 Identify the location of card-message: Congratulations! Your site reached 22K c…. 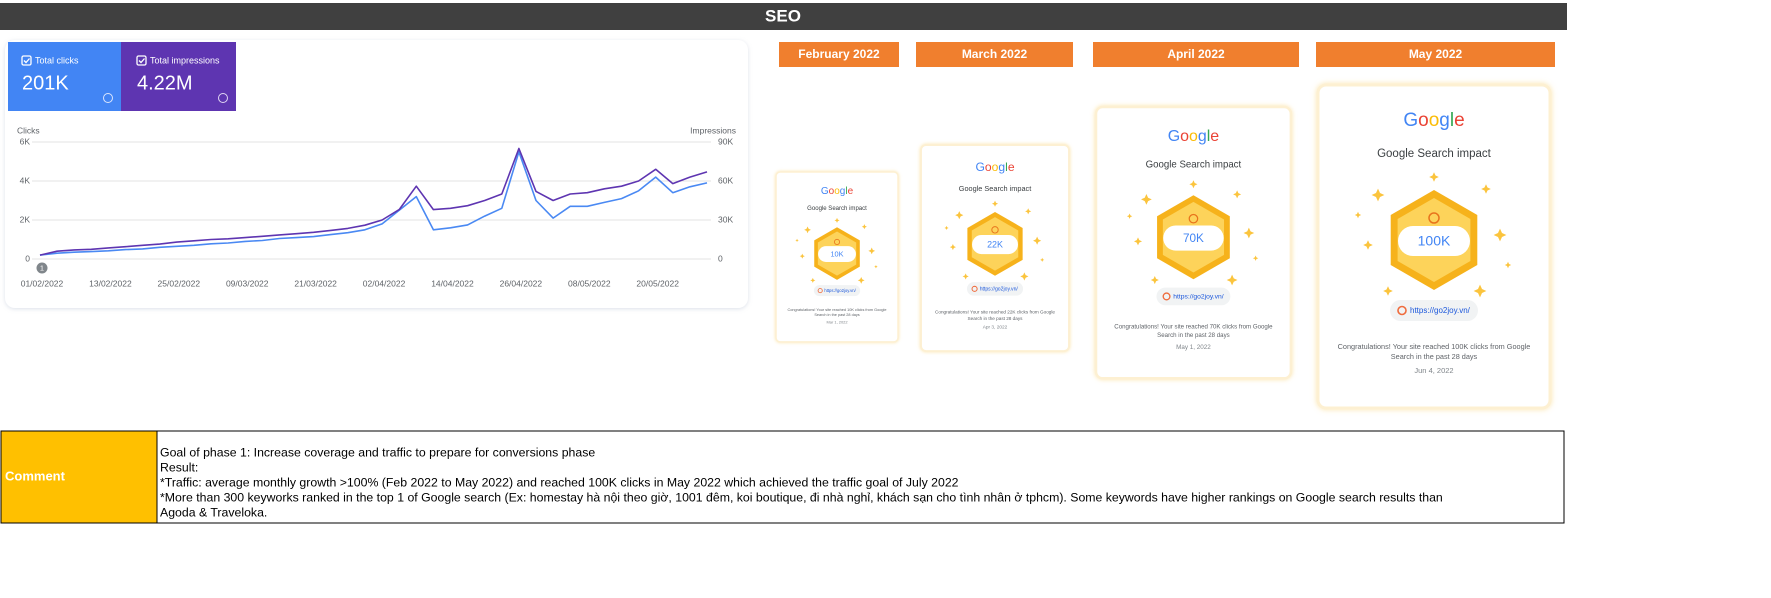
(995, 311).